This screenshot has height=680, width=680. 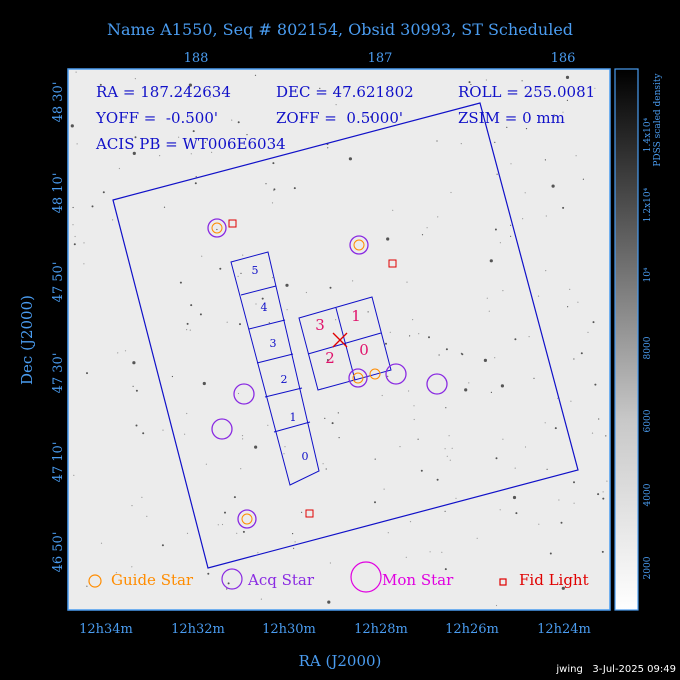 What do you see at coordinates (366, 577) in the screenshot?
I see `mon-legend-icon` at bounding box center [366, 577].